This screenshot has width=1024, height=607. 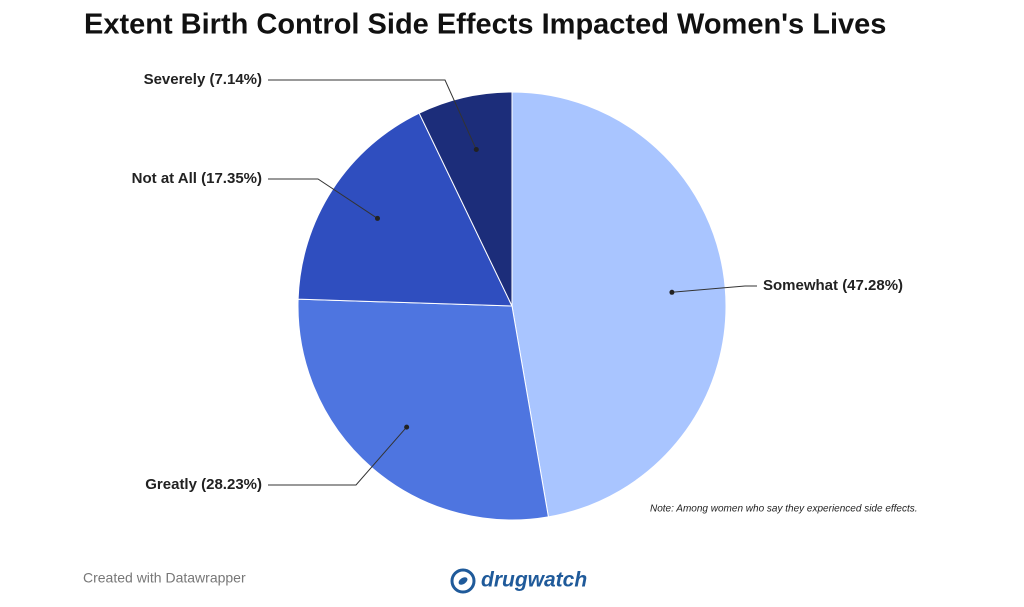 What do you see at coordinates (164, 178) in the screenshot?
I see `category-label: Not at All` at bounding box center [164, 178].